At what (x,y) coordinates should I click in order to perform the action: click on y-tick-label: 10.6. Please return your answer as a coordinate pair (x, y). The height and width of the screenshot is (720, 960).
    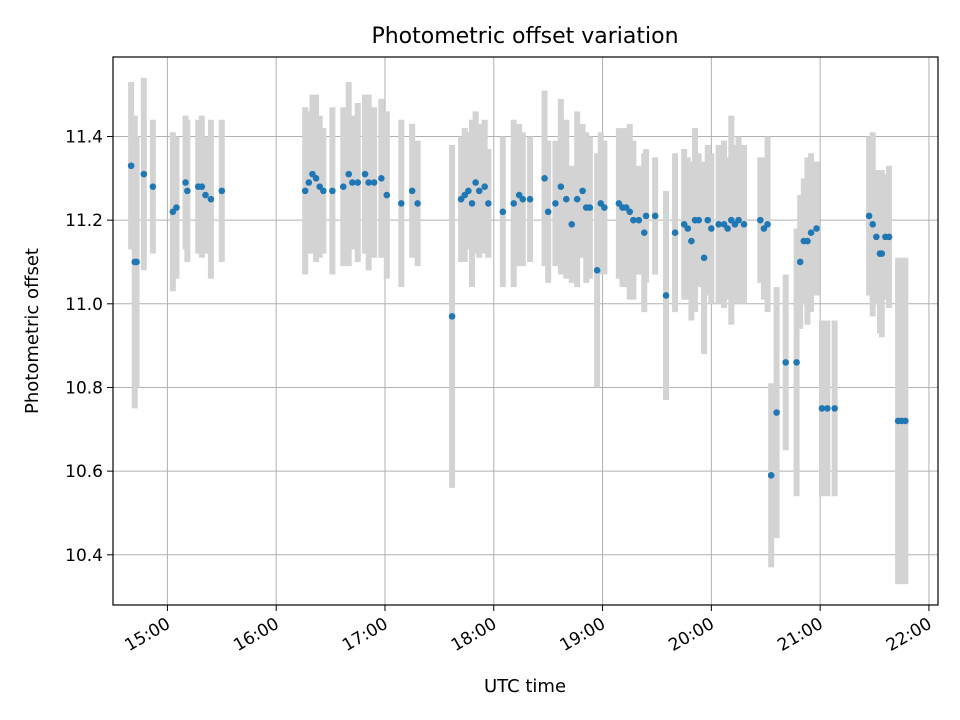
    Looking at the image, I should click on (84, 472).